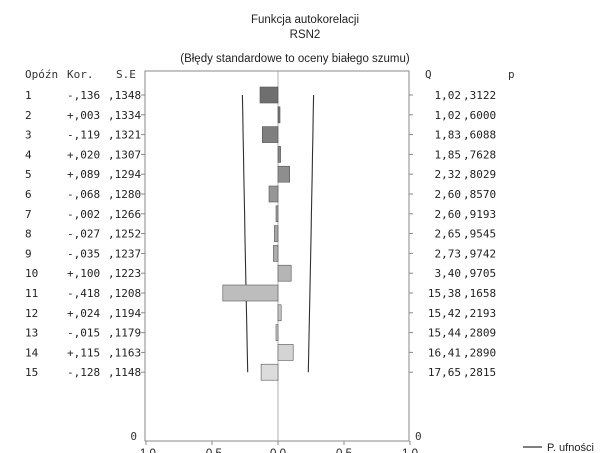 The width and height of the screenshot is (606, 453). What do you see at coordinates (124, 293) in the screenshot?
I see `se-label: ,1208` at bounding box center [124, 293].